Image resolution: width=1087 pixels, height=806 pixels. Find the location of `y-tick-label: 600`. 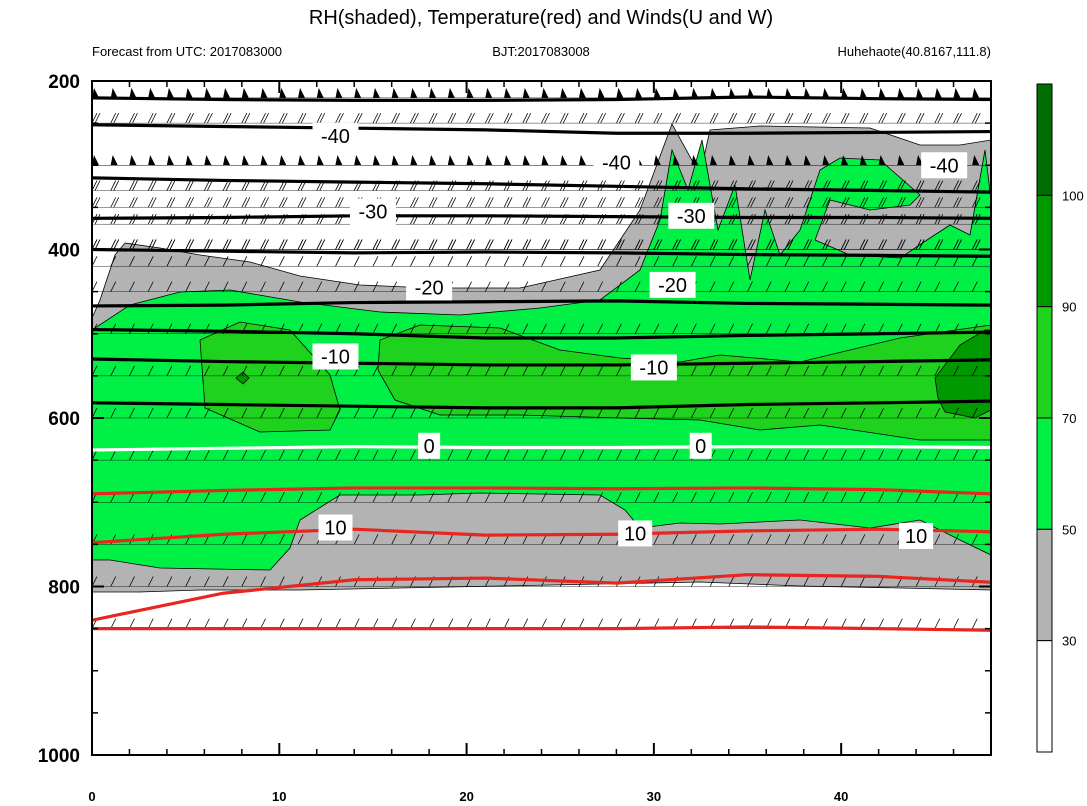

y-tick-label: 600 is located at coordinates (64, 419).